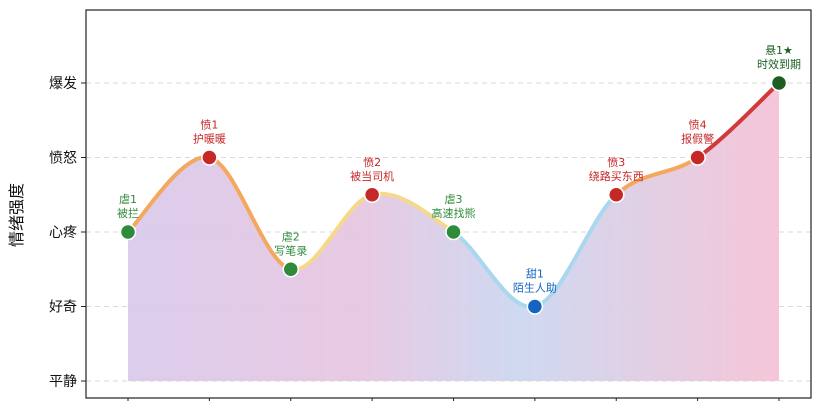 This screenshot has height=401, width=814. I want to click on point-tag: 虐1, so click(128, 199).